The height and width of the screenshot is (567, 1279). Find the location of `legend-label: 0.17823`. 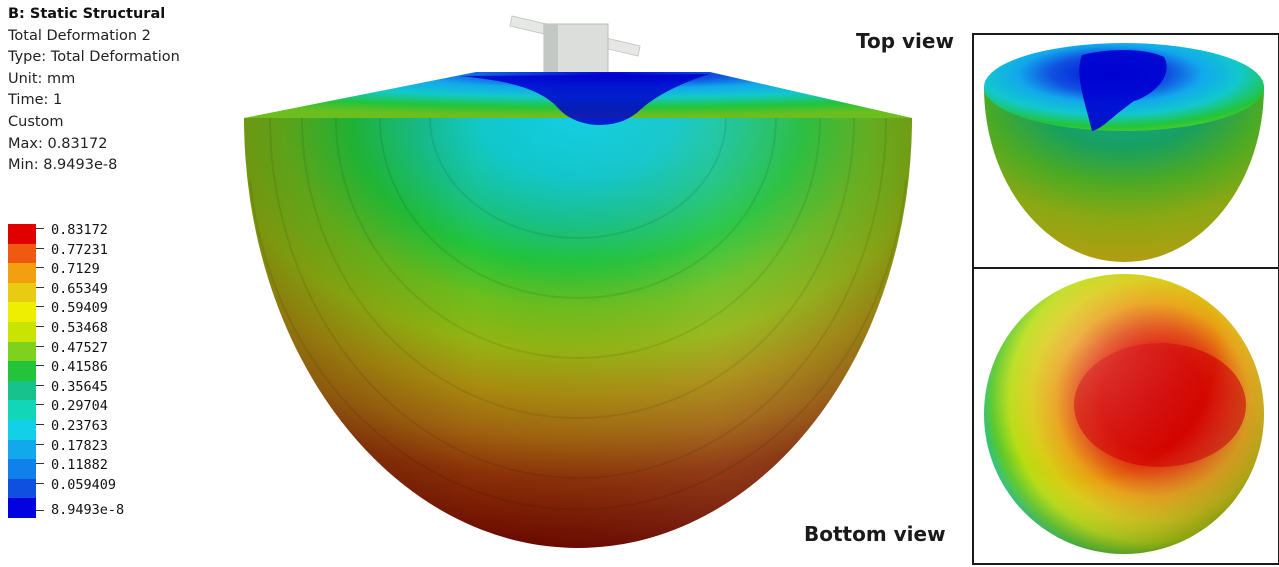

legend-label: 0.17823 is located at coordinates (79, 445).